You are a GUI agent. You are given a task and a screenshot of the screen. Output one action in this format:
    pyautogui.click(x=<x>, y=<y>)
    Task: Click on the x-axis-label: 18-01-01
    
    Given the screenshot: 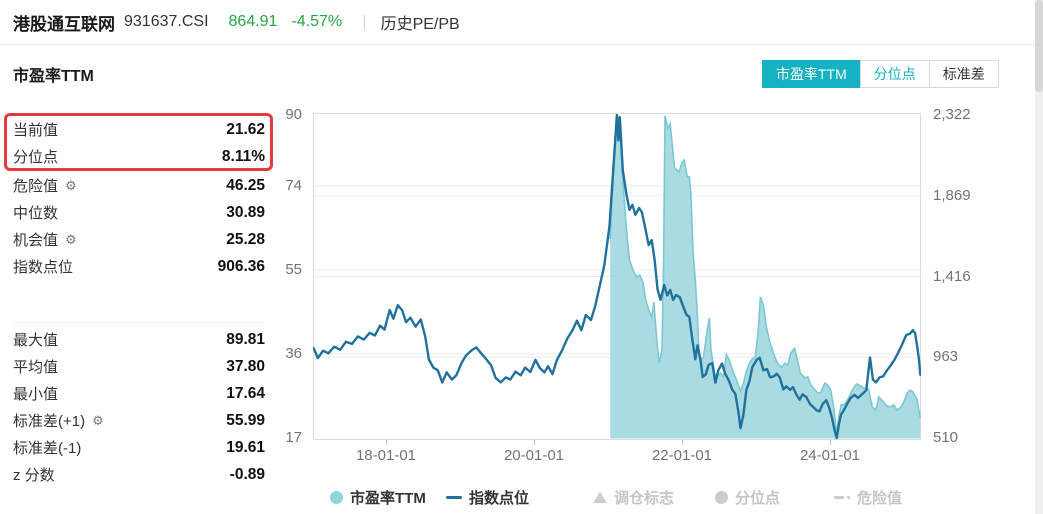 What is the action you would take?
    pyautogui.click(x=386, y=455)
    